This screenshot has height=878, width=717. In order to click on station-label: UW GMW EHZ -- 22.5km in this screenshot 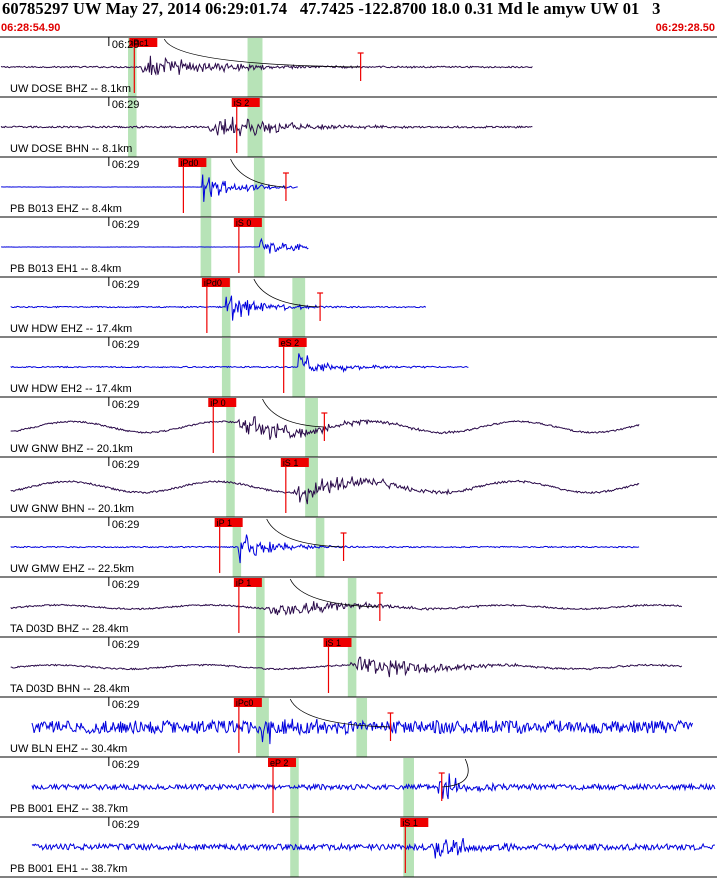, I will do `click(72, 569)`.